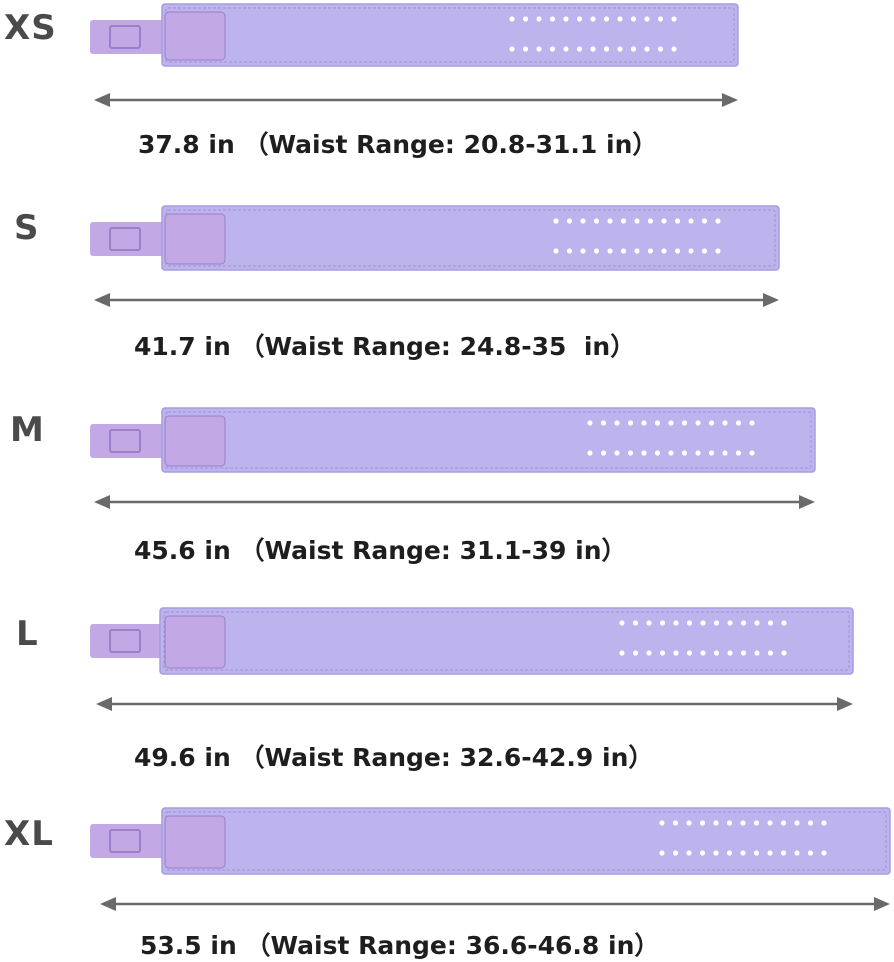 This screenshot has width=894, height=962. I want to click on length-and-waist-range: 41.7 in （Waist Range: 24.8-35 in）, so click(385, 346).